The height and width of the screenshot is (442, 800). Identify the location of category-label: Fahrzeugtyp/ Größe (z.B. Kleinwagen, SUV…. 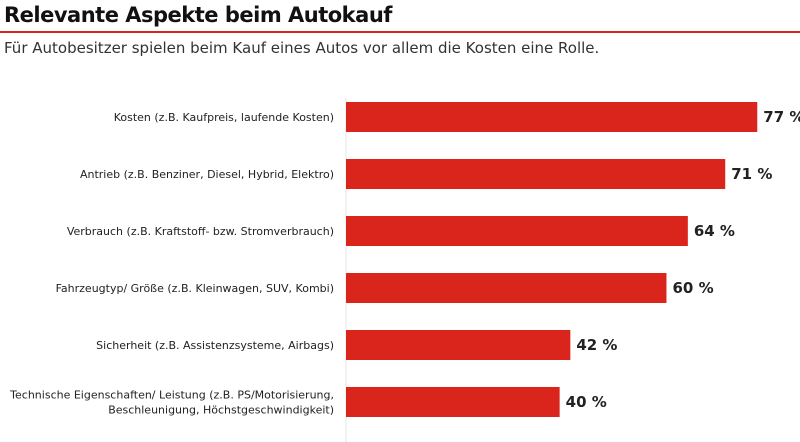
(195, 288).